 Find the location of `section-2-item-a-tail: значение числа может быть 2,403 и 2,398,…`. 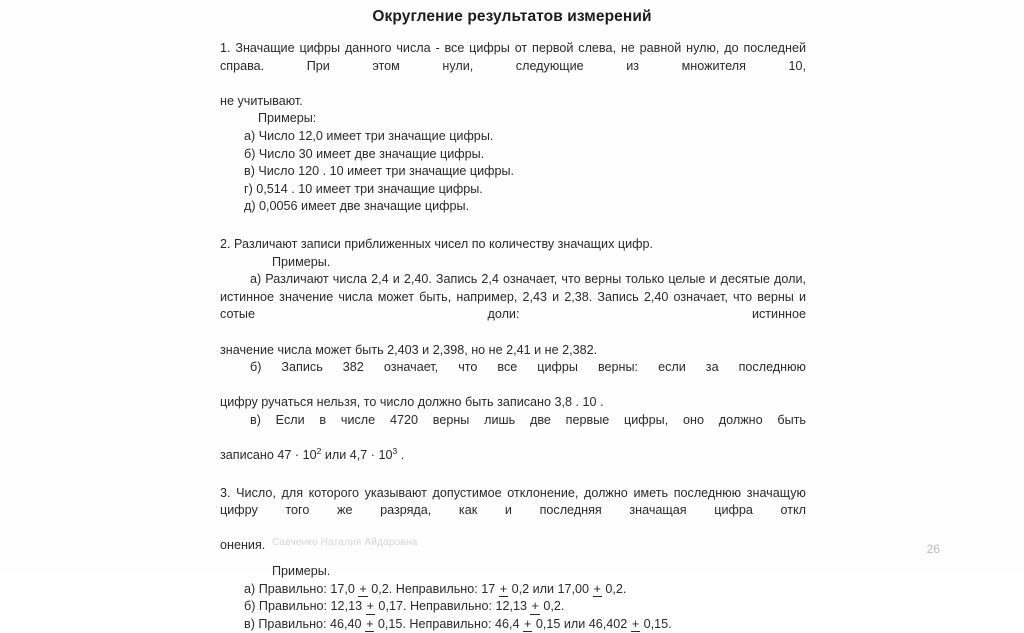

section-2-item-a-tail: значение числа может быть 2,403 и 2,398,… is located at coordinates (409, 349).